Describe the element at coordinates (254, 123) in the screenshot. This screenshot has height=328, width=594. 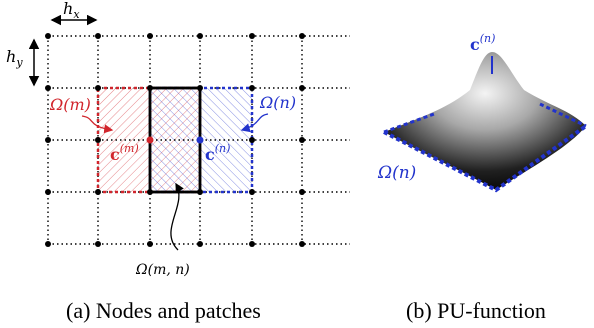
I see `omega-n-pointer` at that location.